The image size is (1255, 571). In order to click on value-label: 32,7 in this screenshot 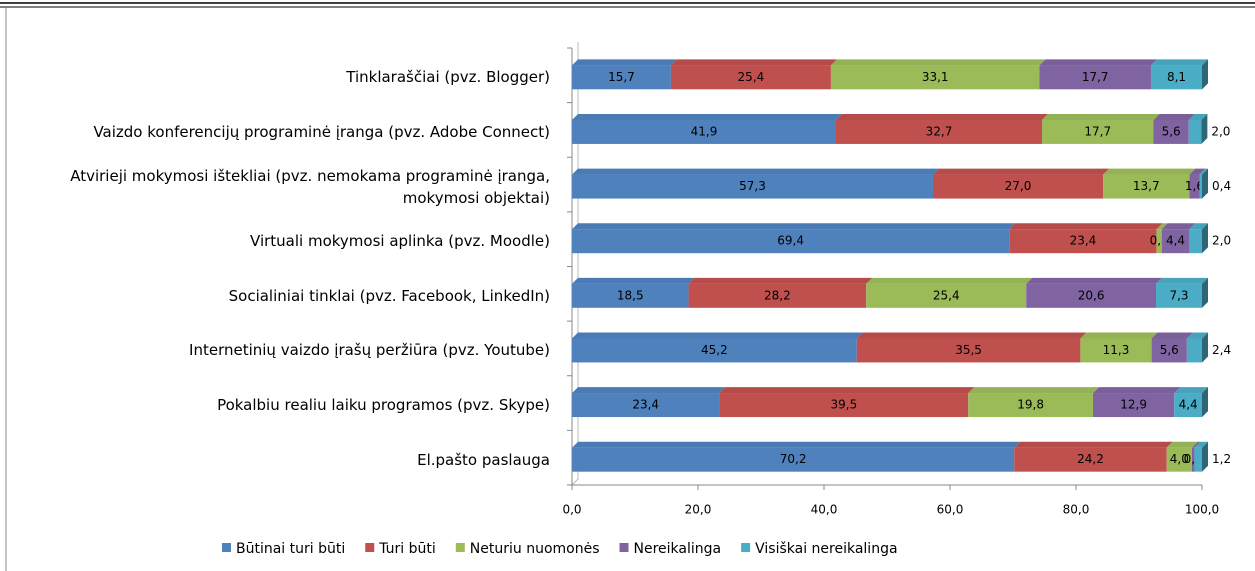, I will do `click(939, 131)`.